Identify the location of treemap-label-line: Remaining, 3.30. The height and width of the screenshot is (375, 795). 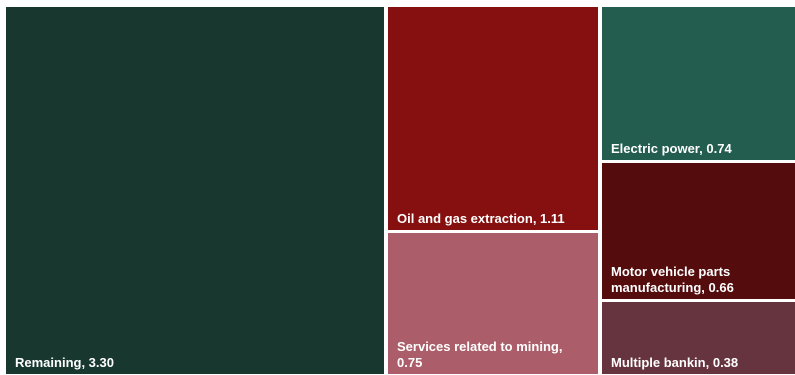
(64, 362).